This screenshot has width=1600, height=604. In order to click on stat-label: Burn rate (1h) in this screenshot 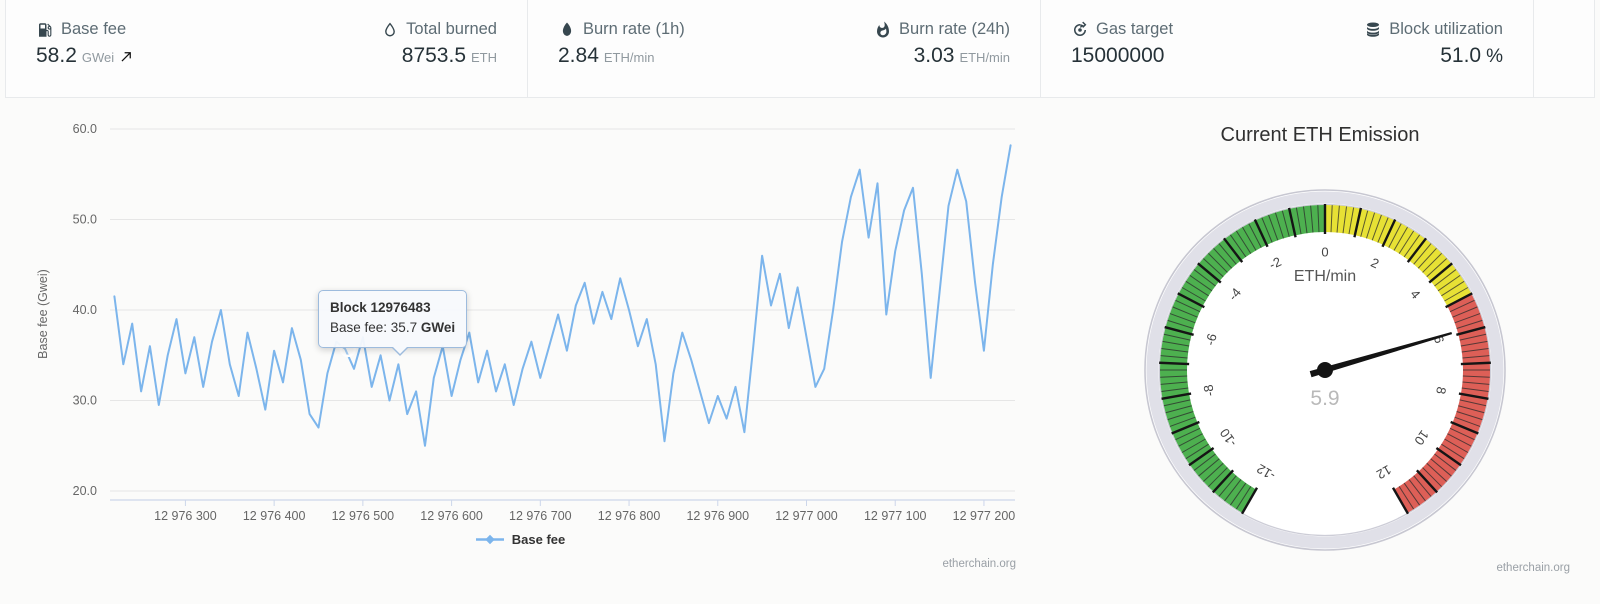, I will do `click(634, 29)`.